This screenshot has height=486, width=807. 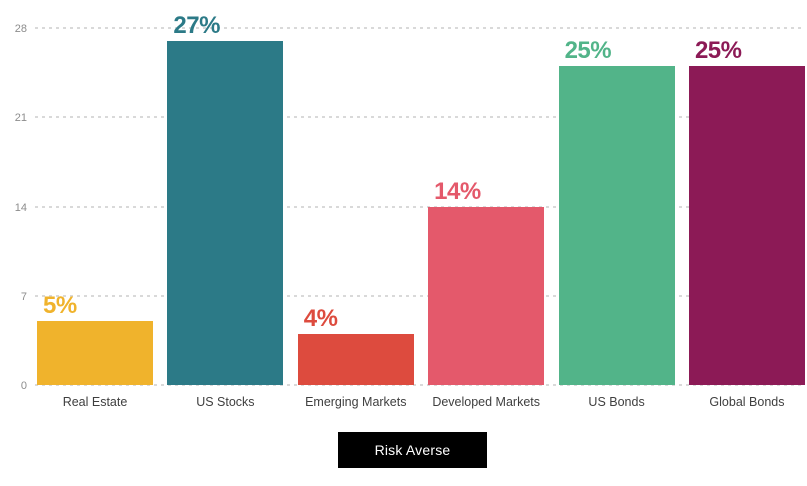 What do you see at coordinates (95, 353) in the screenshot?
I see `bar-real-estate` at bounding box center [95, 353].